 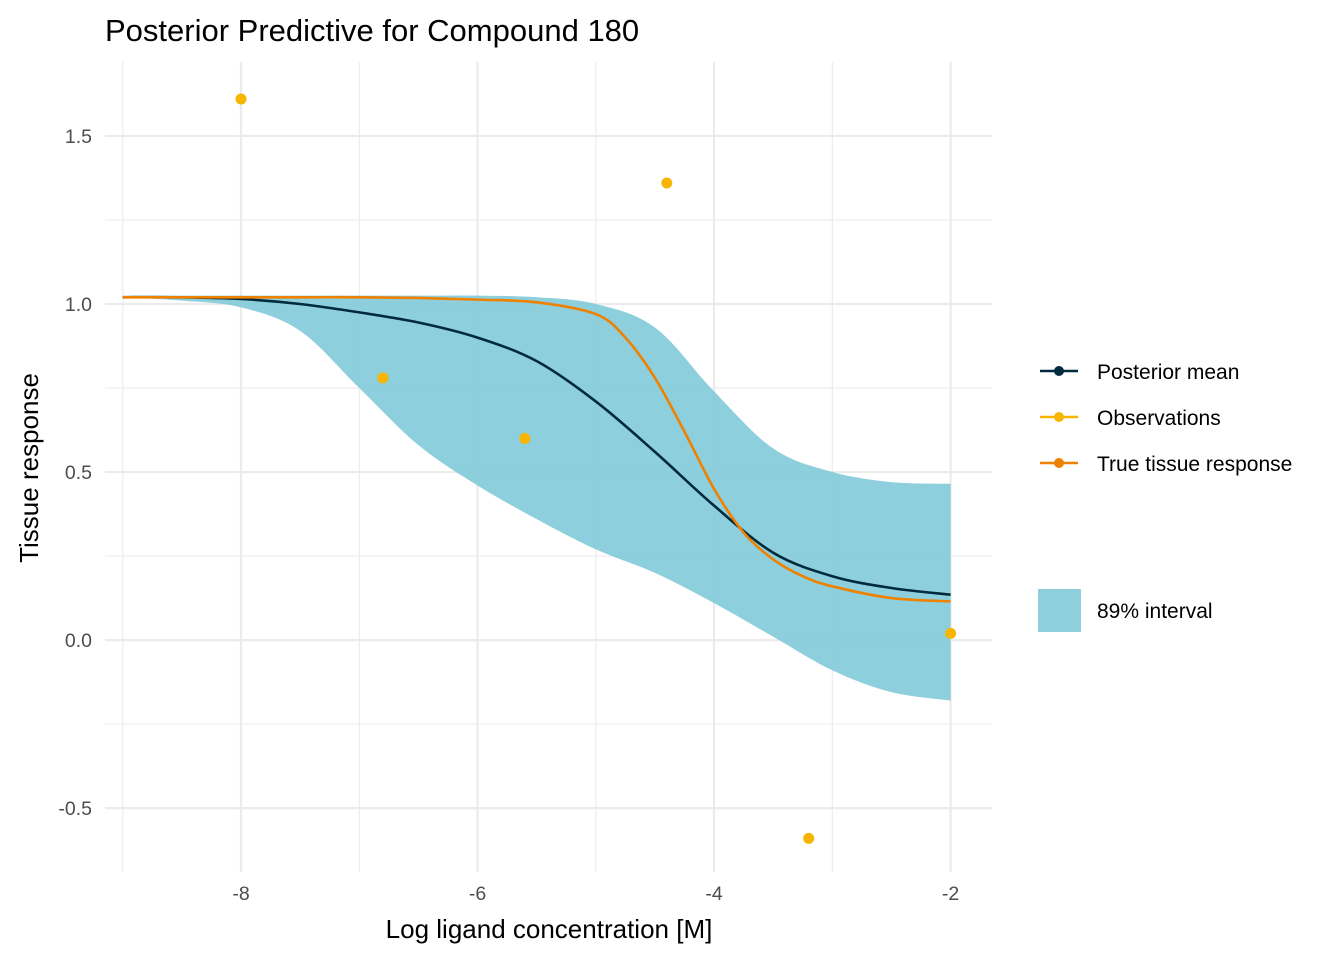 I want to click on legend-key-band, so click(x=1059, y=610).